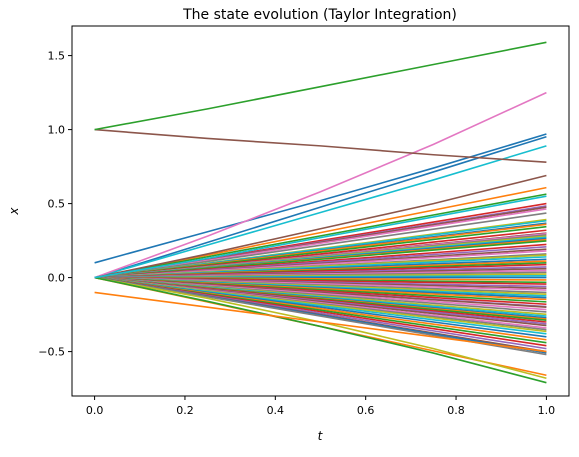 Image resolution: width=579 pixels, height=457 pixels. I want to click on x-axis-ticks: 0.0 0.2 0.4 0.6 0.8 1.0, so click(320, 406).